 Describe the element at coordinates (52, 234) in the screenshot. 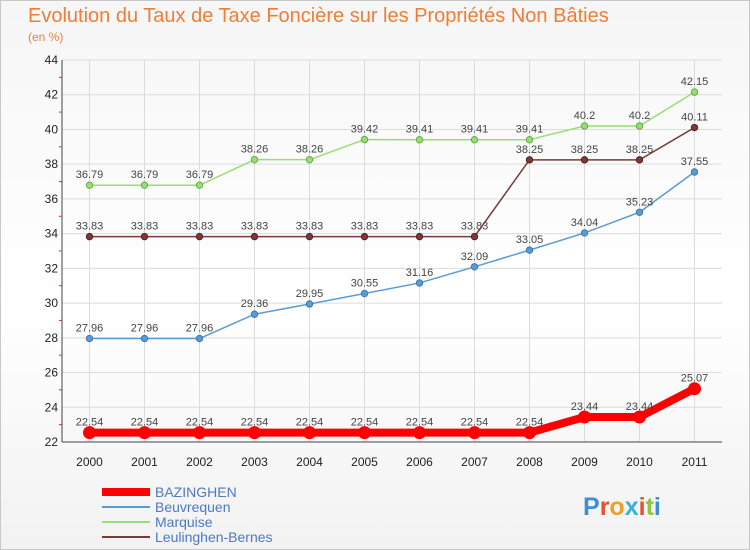

I see `y-tick-label: 34` at that location.